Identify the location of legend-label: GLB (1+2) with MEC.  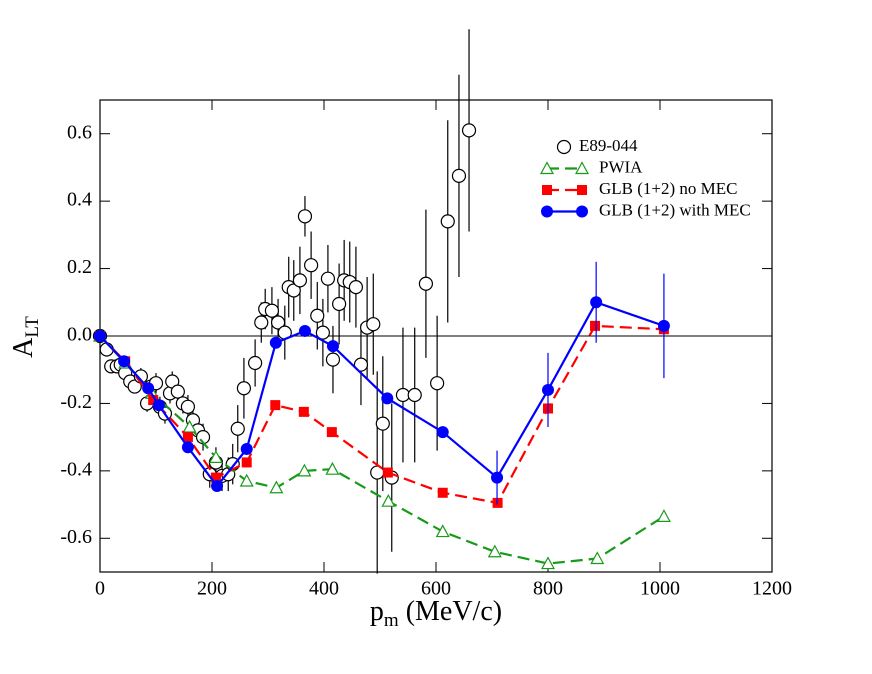
(675, 209).